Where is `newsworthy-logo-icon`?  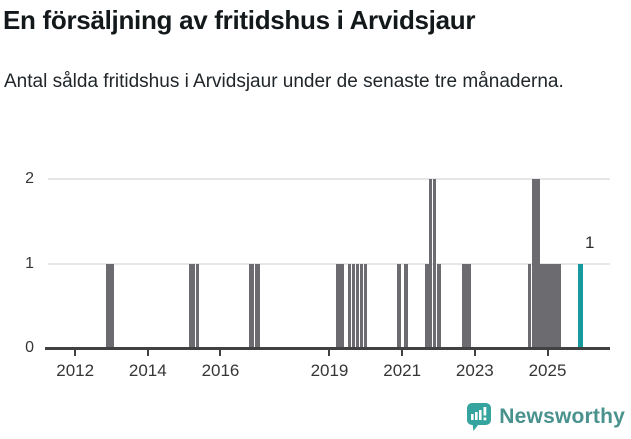
newsworthy-logo-icon is located at coordinates (479, 417).